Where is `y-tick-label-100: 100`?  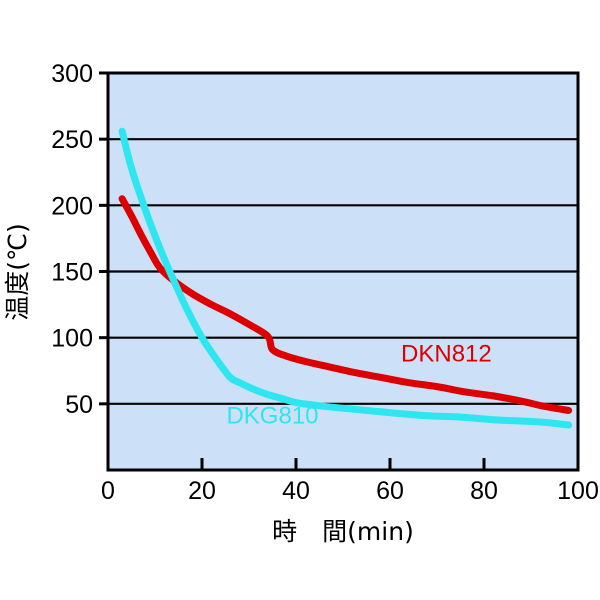
y-tick-label-100: 100 is located at coordinates (72, 339).